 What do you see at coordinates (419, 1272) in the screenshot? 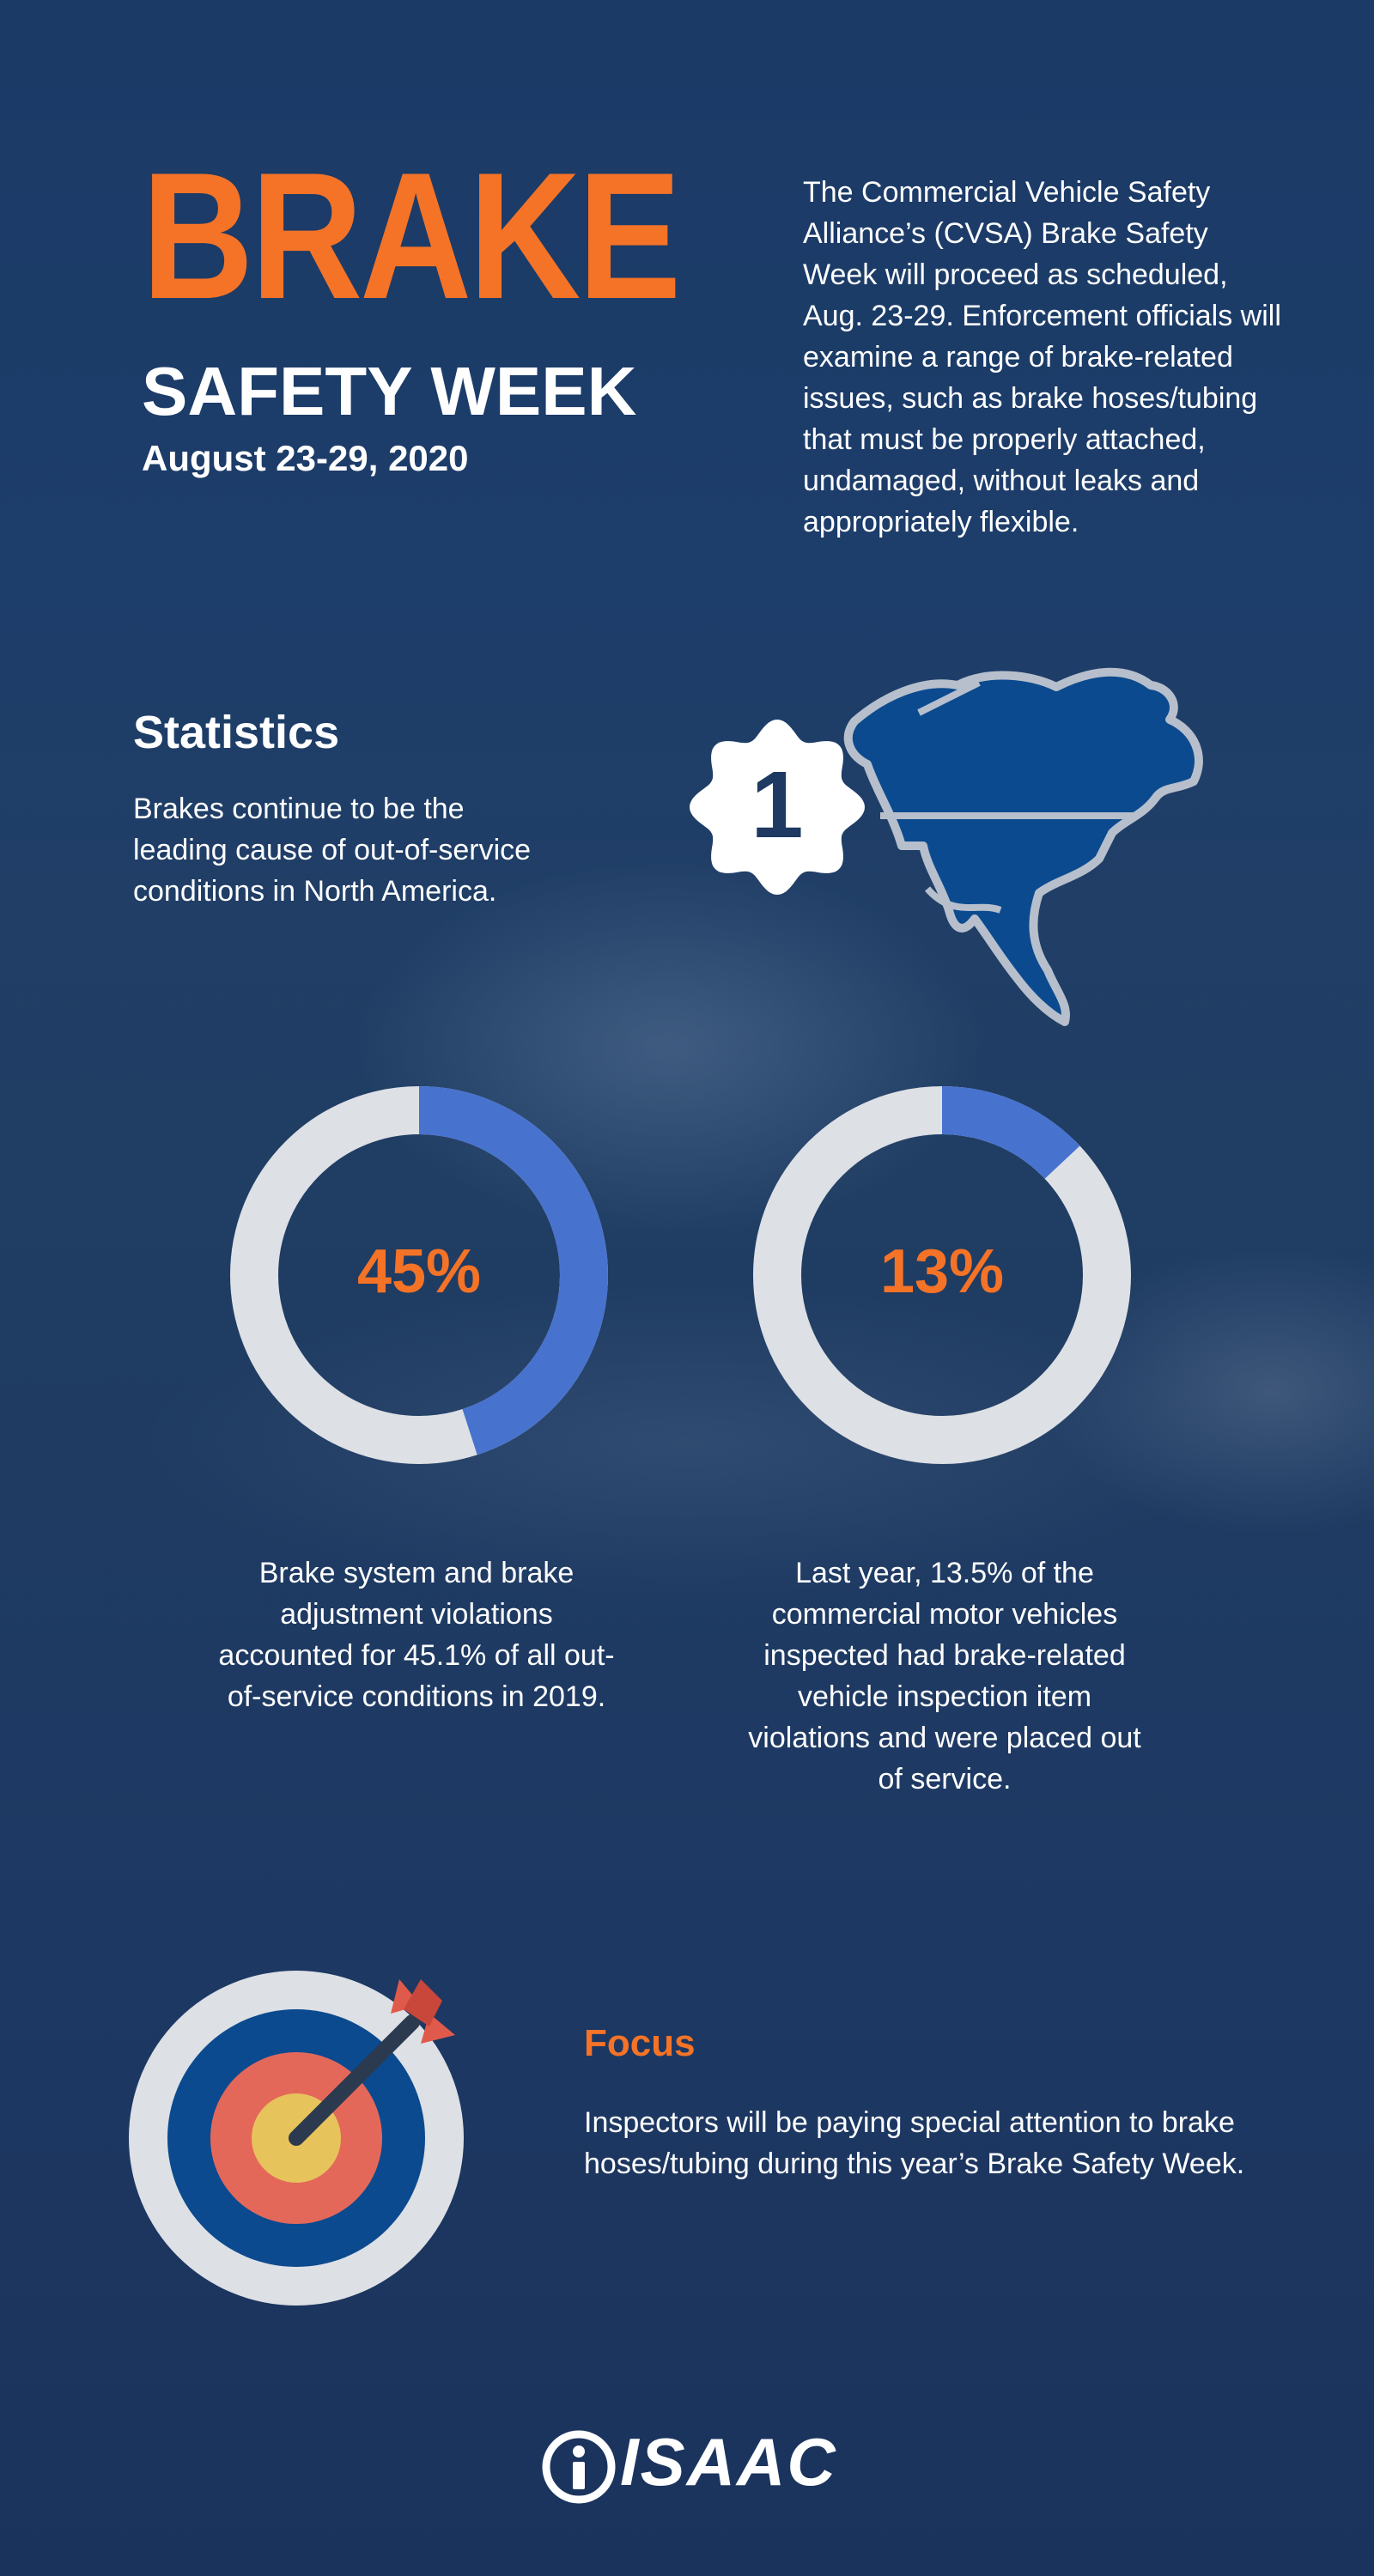
I see `stat-value: 45%` at bounding box center [419, 1272].